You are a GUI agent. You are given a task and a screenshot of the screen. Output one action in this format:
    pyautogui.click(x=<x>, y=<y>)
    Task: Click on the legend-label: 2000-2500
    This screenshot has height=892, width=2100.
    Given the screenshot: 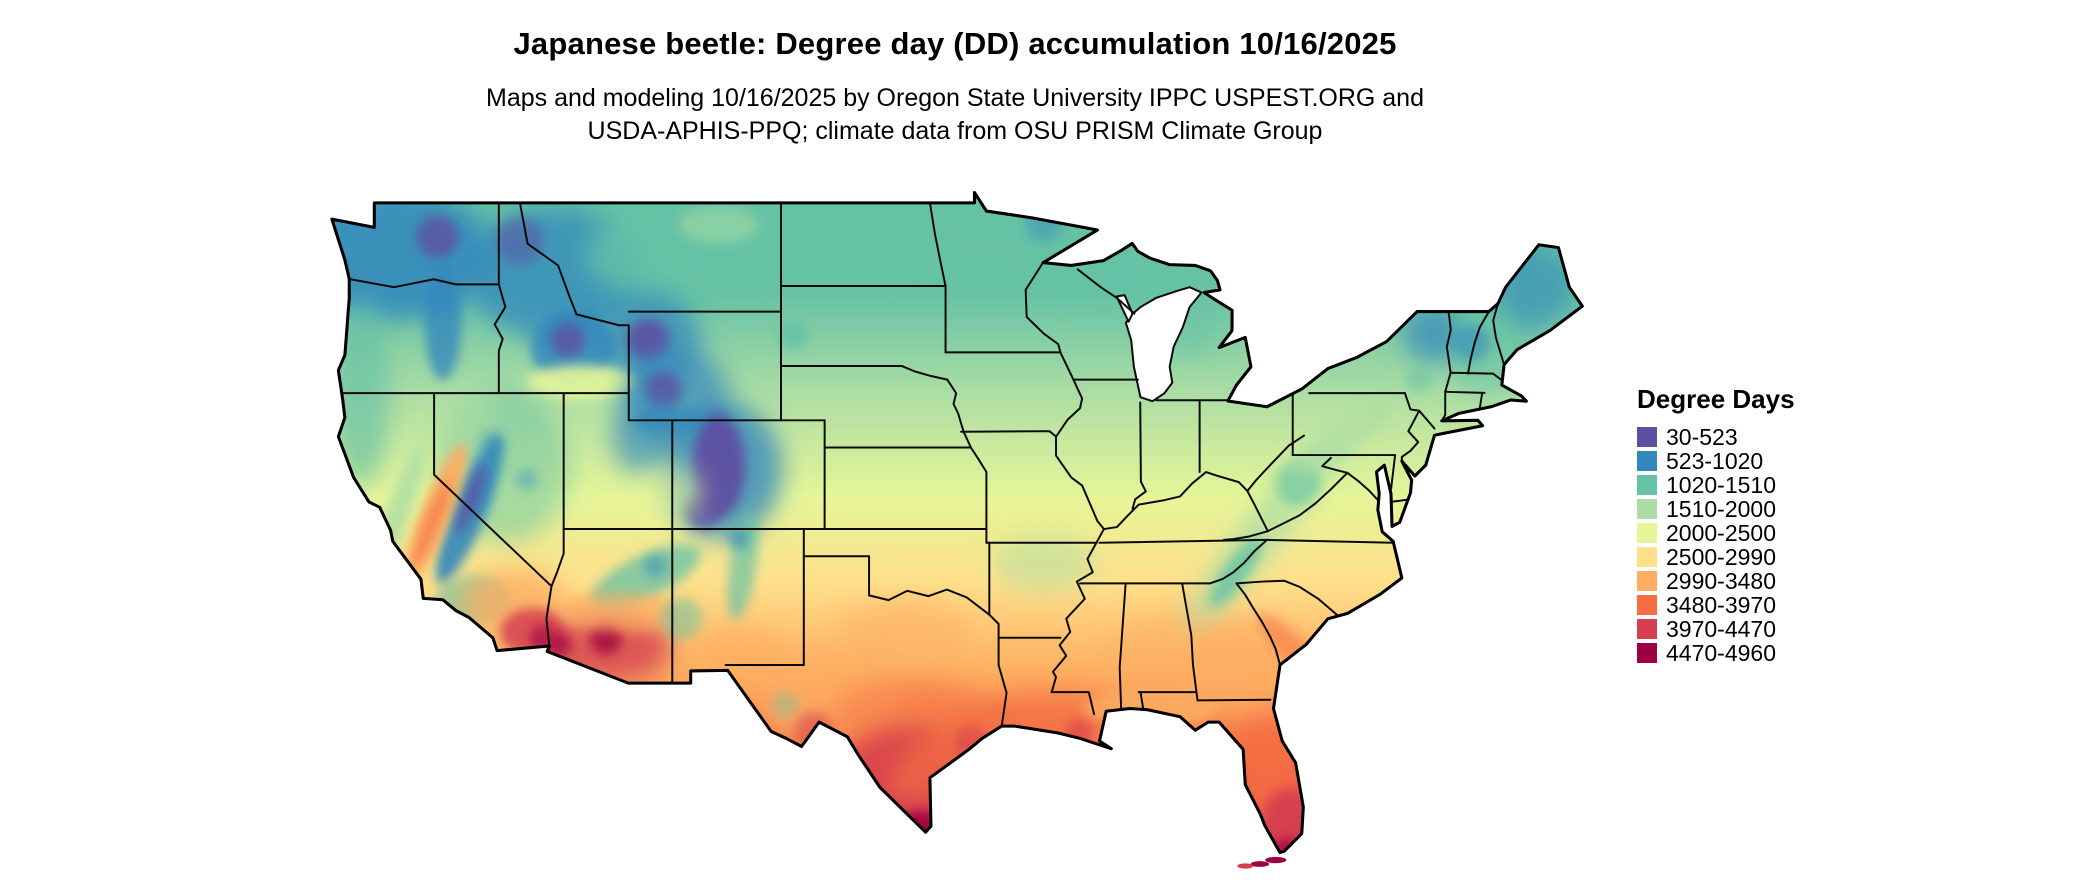 What is the action you would take?
    pyautogui.click(x=1721, y=533)
    